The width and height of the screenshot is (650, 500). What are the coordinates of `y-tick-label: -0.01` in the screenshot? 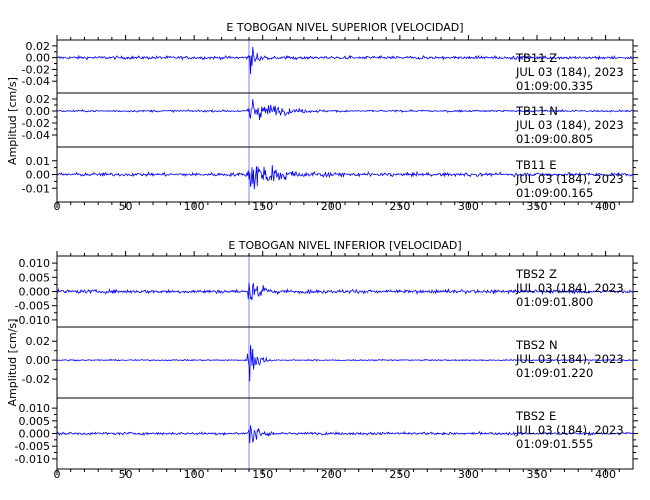 It's located at (36, 188).